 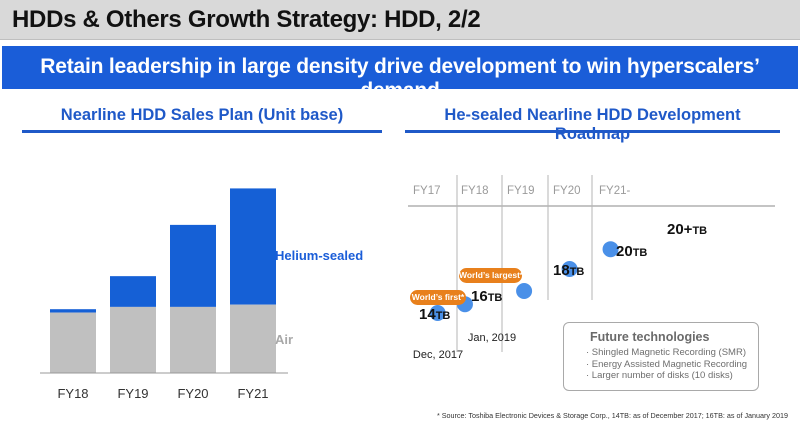 I want to click on roadmap-tick-fy18: FY18, so click(x=475, y=191).